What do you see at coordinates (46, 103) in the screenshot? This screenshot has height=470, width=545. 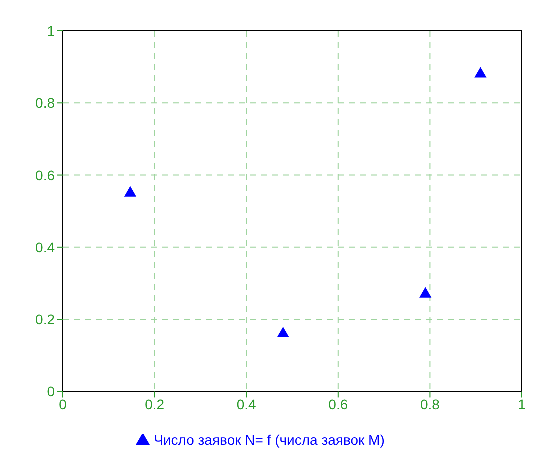 I see `y-tick-label: 0.8` at bounding box center [46, 103].